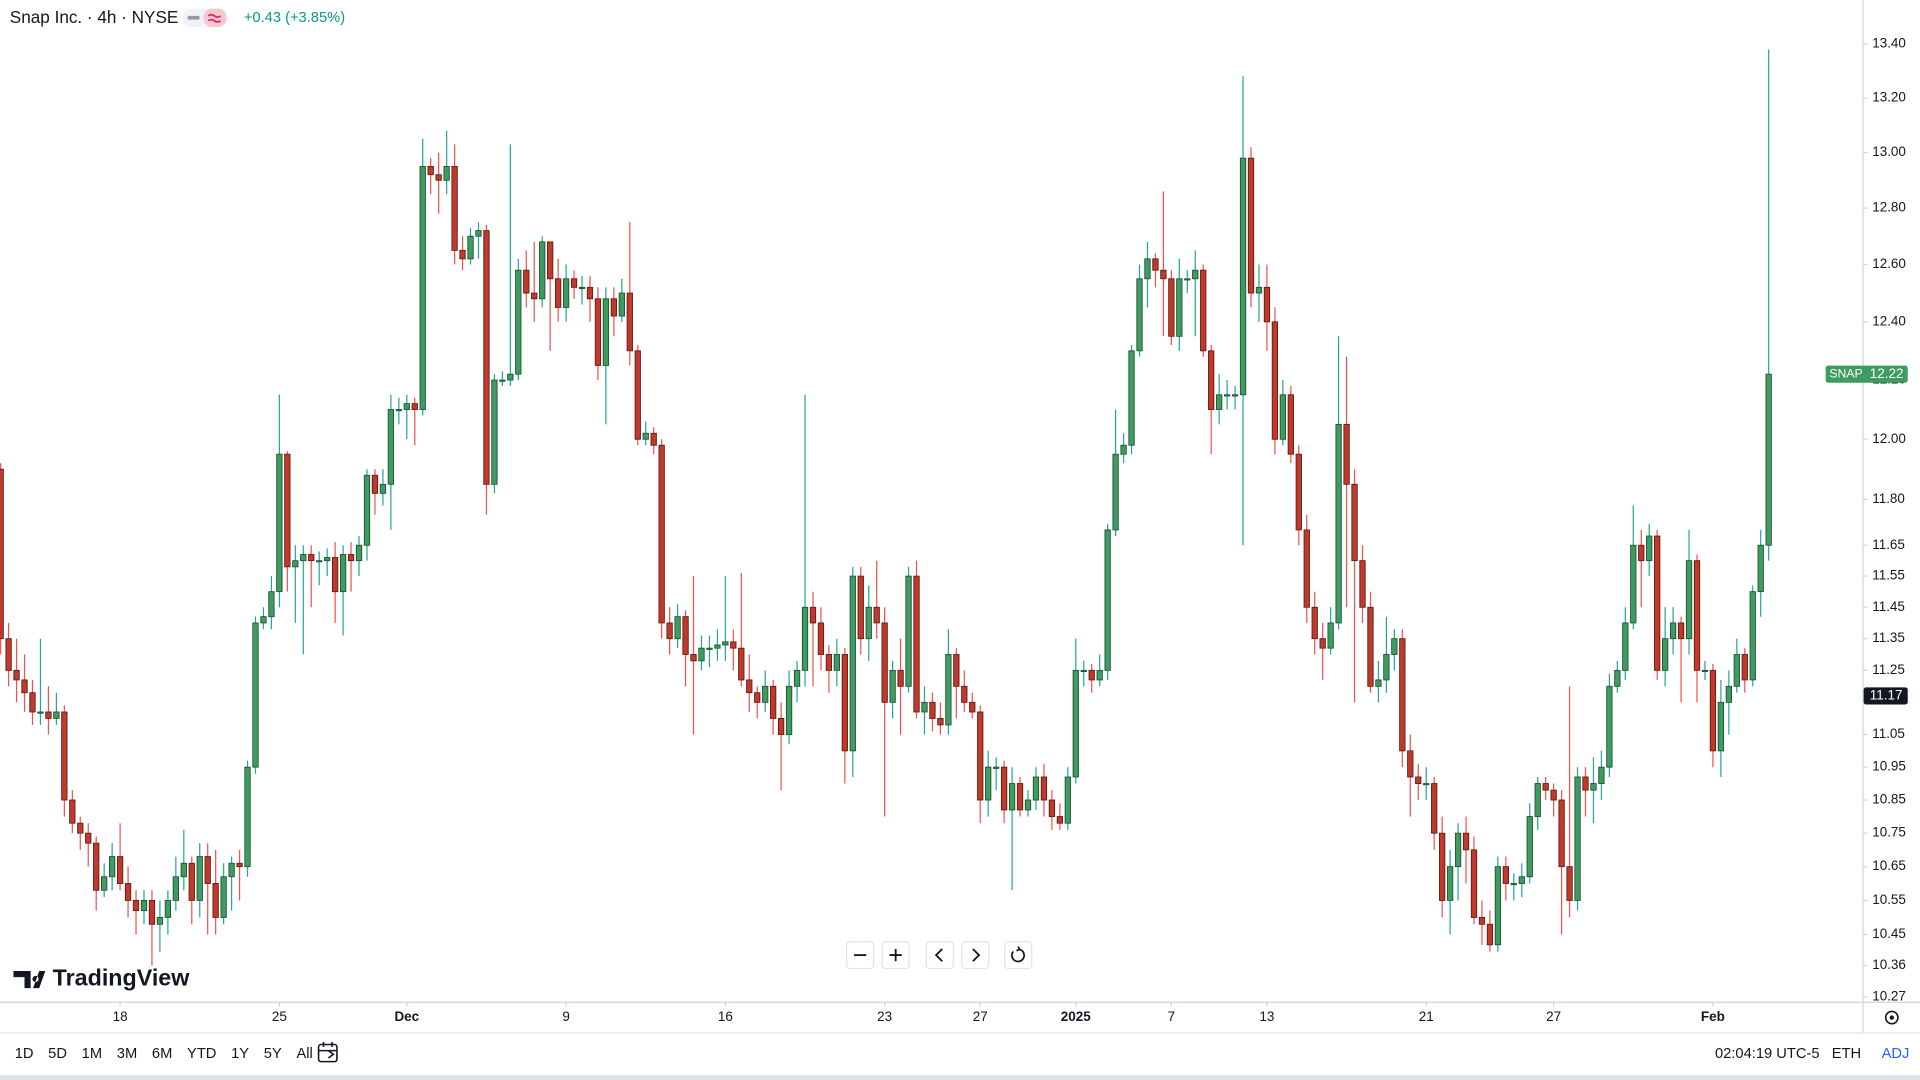  What do you see at coordinates (939, 955) in the screenshot?
I see `scroll-left` at bounding box center [939, 955].